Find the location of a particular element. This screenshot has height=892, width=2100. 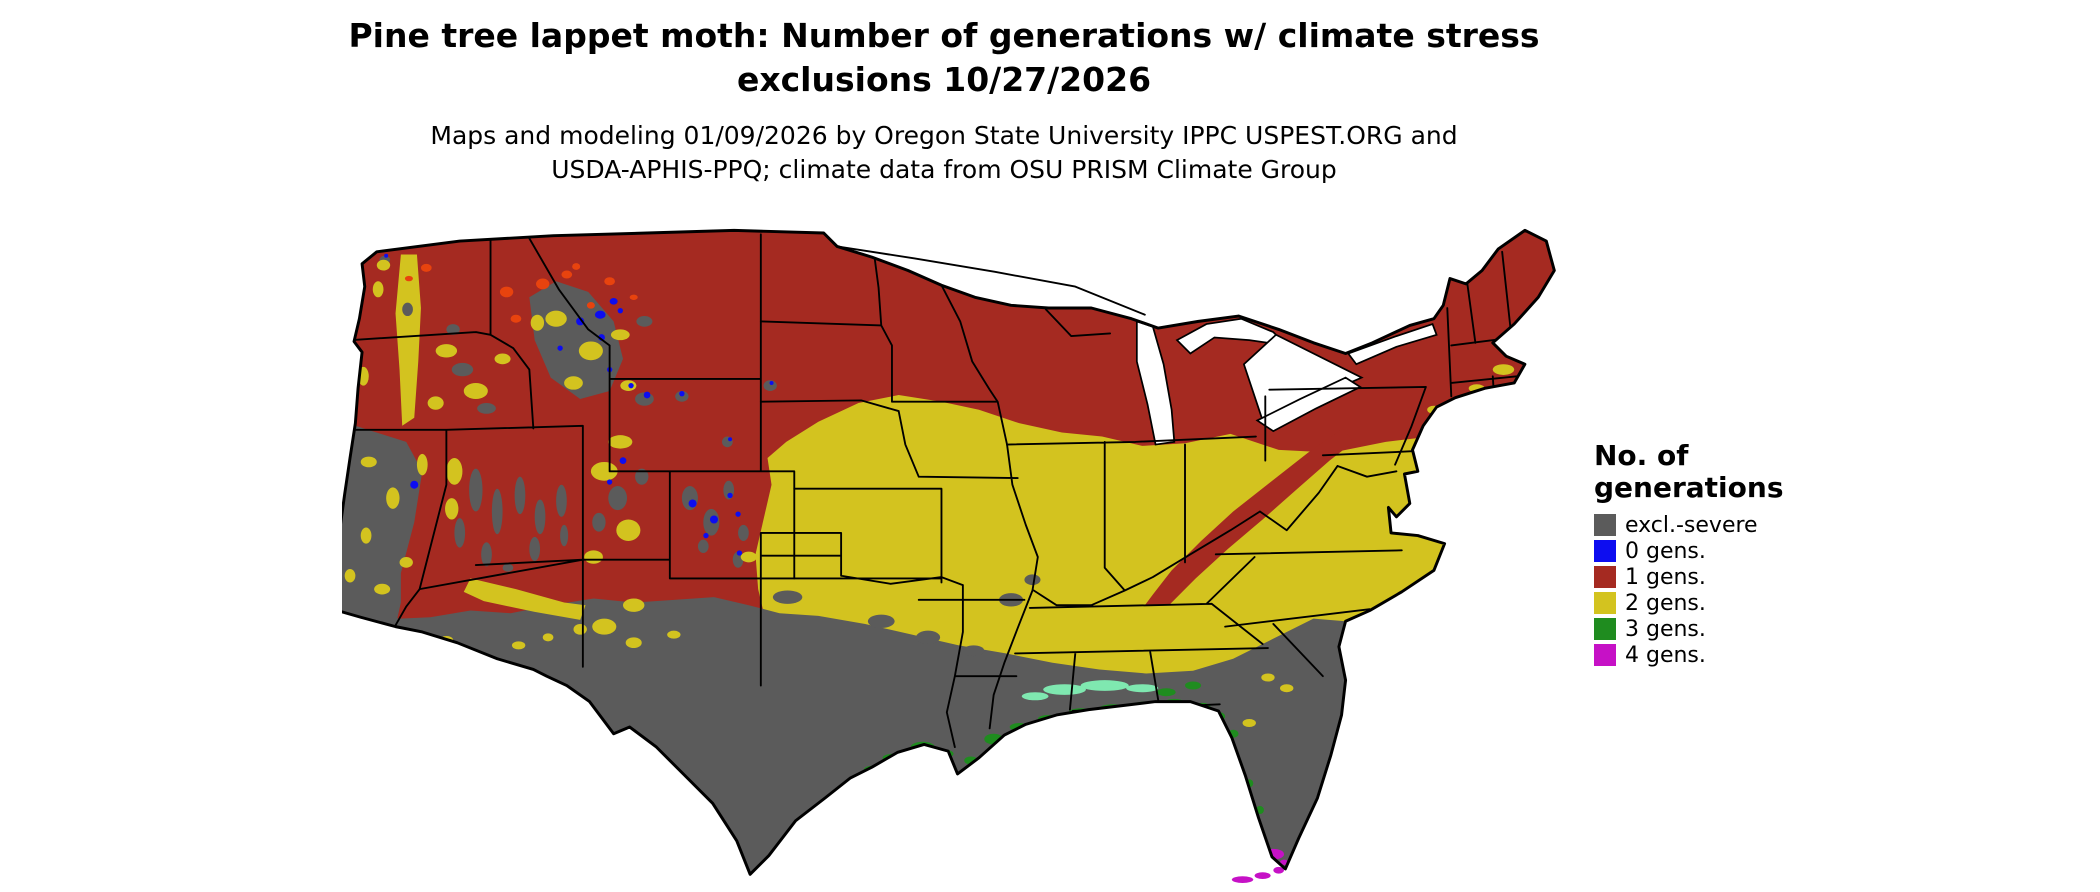

lake-erie is located at coordinates (1309, 404).